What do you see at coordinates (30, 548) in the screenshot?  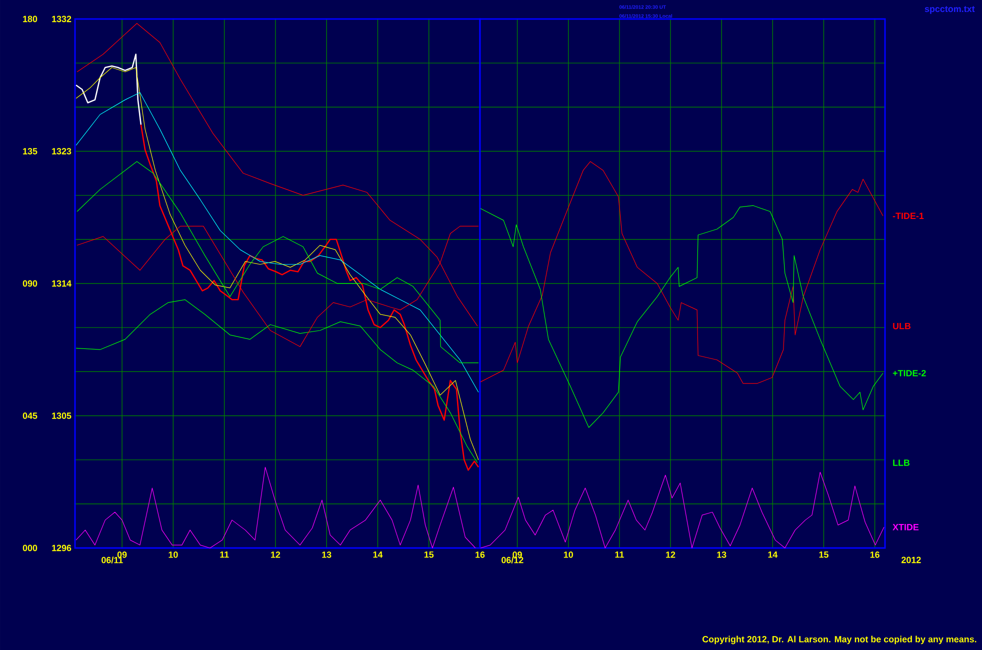 I see `y2-tick-label: 000` at bounding box center [30, 548].